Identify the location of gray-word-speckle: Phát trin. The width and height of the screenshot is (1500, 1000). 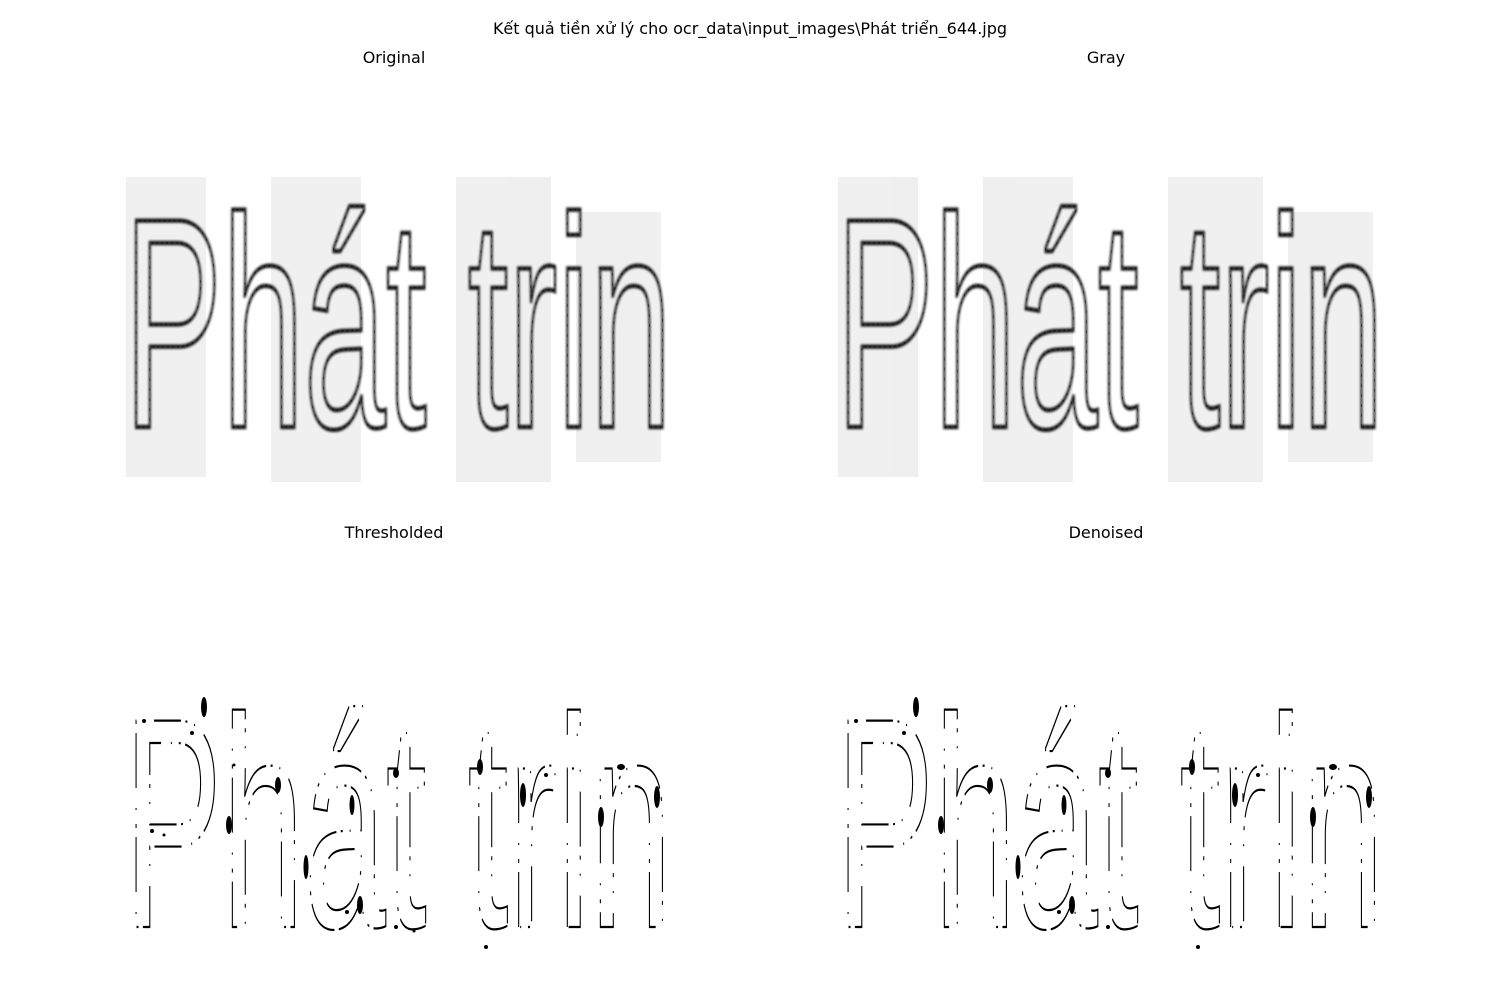
(1110, 318).